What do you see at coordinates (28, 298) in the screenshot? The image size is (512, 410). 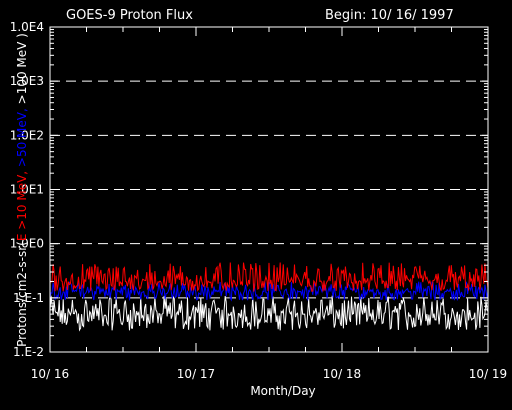 I see `y-tick-label: 1.E-1` at bounding box center [28, 298].